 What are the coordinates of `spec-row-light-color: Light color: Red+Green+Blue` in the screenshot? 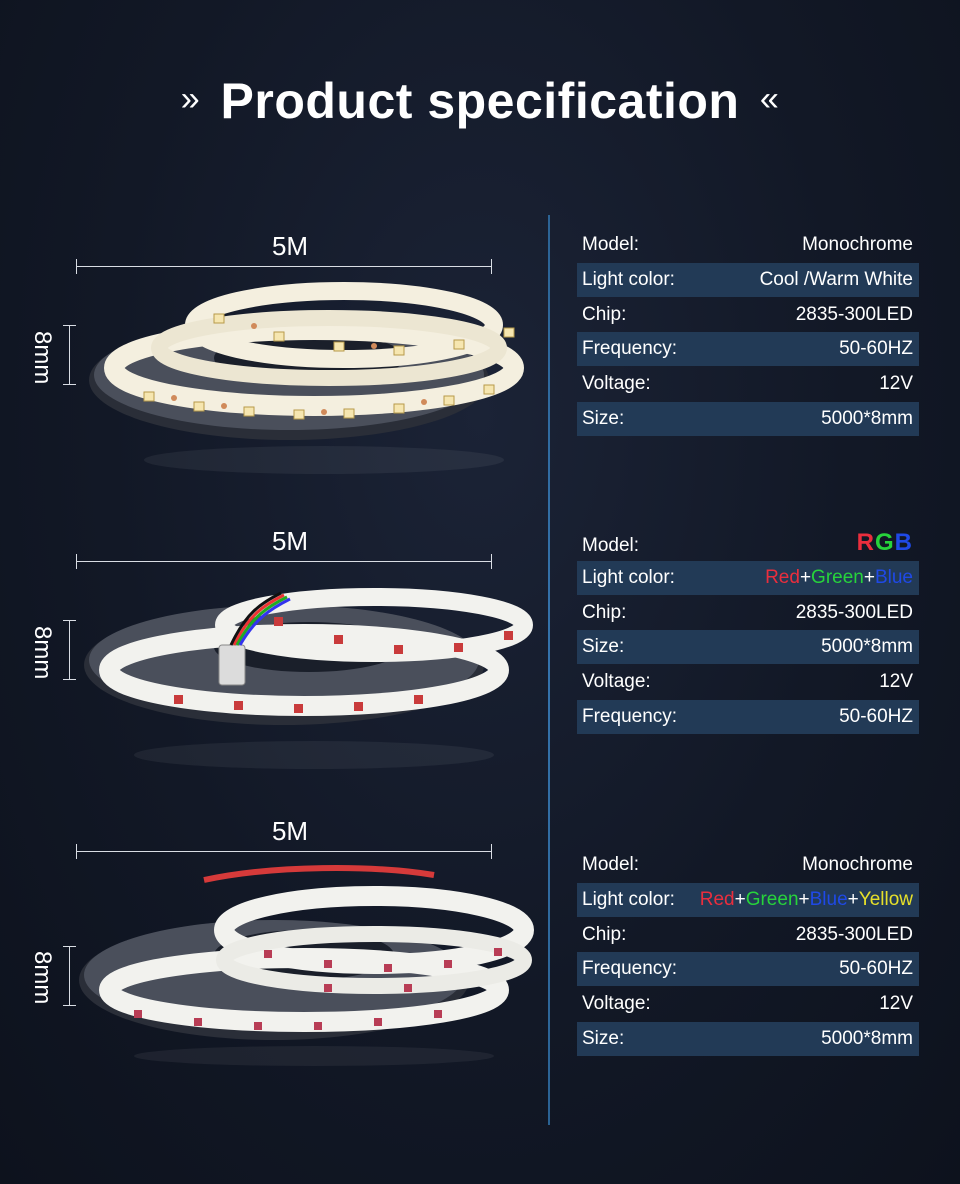 It's located at (748, 577).